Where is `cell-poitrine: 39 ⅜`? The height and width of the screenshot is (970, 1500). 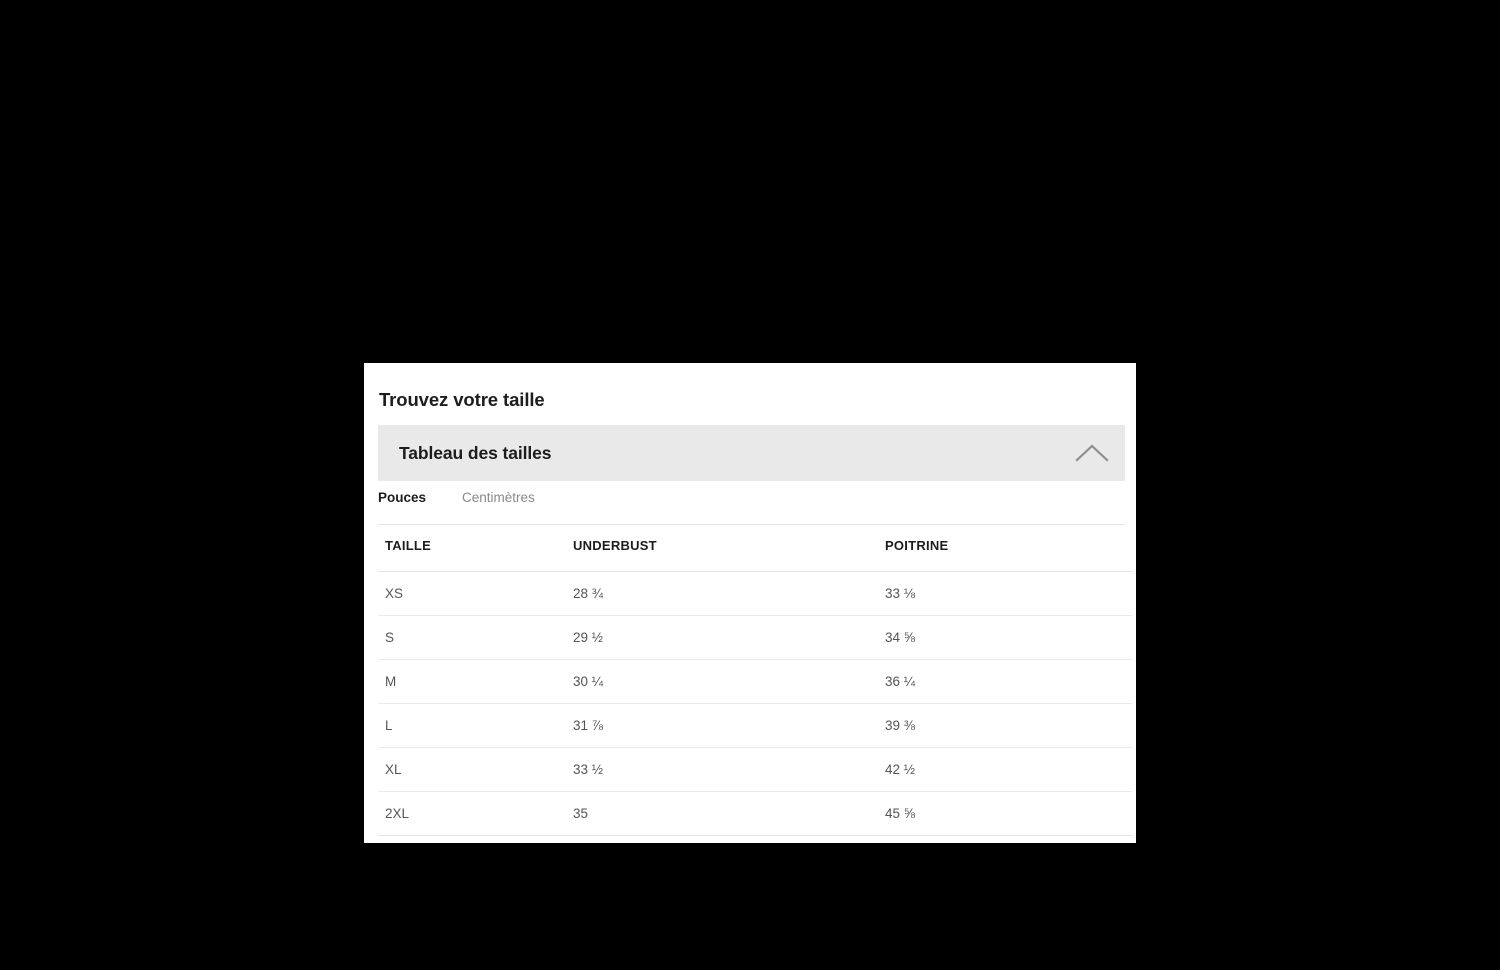
cell-poitrine: 39 ⅜ is located at coordinates (1008, 725).